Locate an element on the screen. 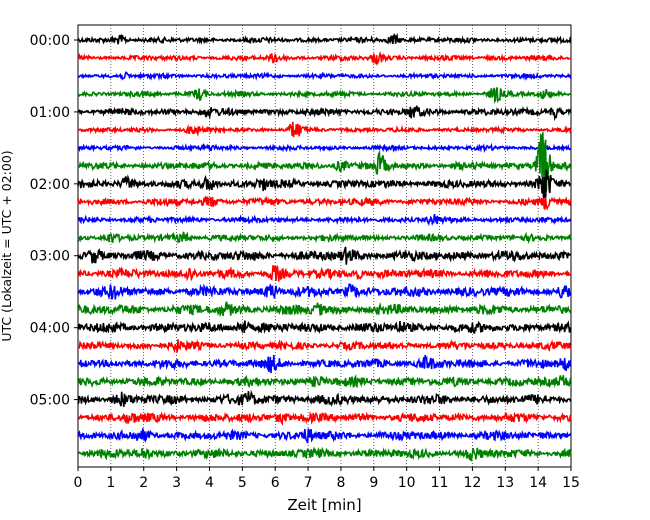 The image size is (650, 520). x-tick-label: 1 is located at coordinates (110, 483).